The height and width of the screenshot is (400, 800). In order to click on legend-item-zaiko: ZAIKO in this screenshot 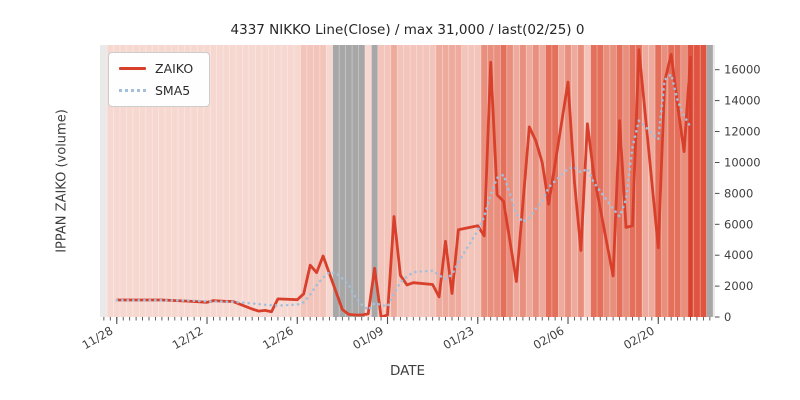, I will do `click(156, 68)`.